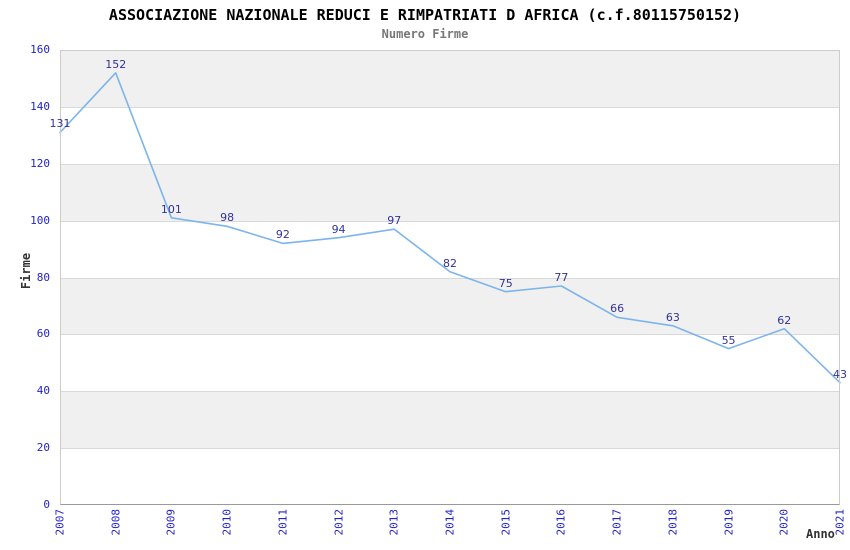  What do you see at coordinates (561, 522) in the screenshot?
I see `x-tick-label-text: 2016` at bounding box center [561, 522].